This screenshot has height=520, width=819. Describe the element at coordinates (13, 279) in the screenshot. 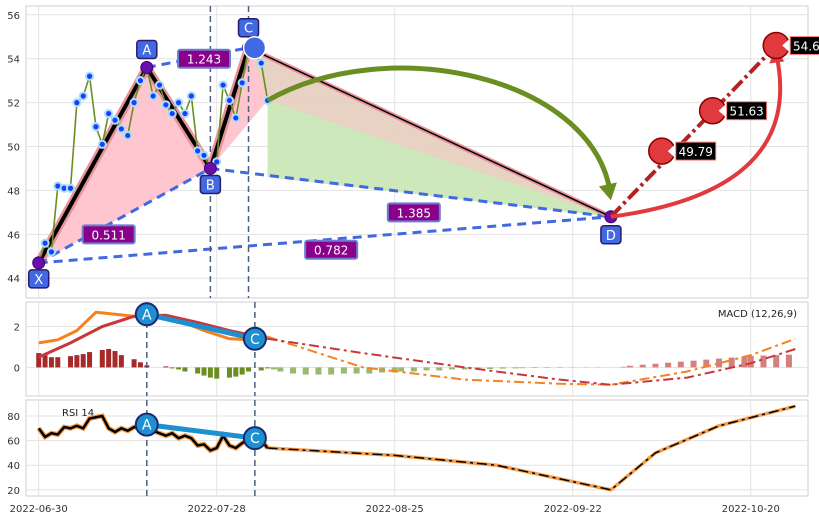

I see `price-y-tick-label: 44` at that location.